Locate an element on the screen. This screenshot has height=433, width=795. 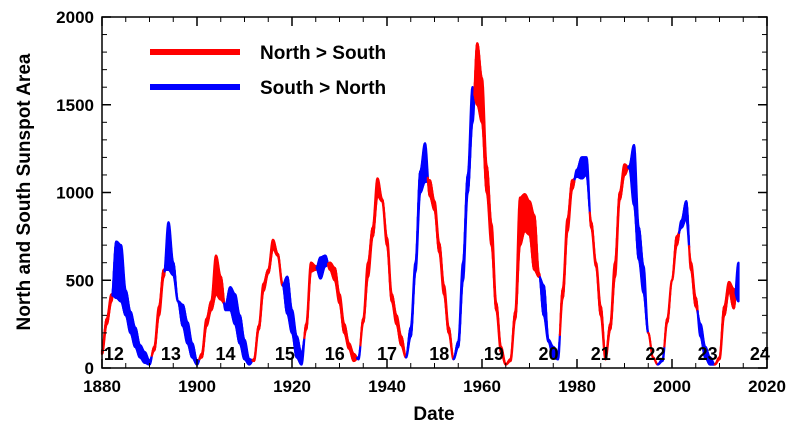
cycle-labels: 12 13 14 15 16 17 18 19 20 21 22 23 24 is located at coordinates (437, 354).